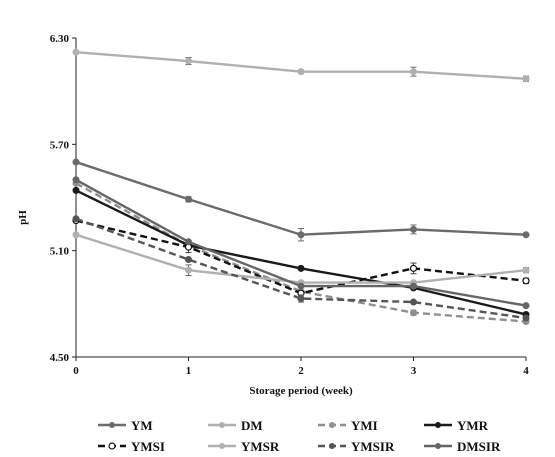 The height and width of the screenshot is (457, 555). Describe the element at coordinates (456, 425) in the screenshot. I see `legend-item-ymr: YMR` at that location.